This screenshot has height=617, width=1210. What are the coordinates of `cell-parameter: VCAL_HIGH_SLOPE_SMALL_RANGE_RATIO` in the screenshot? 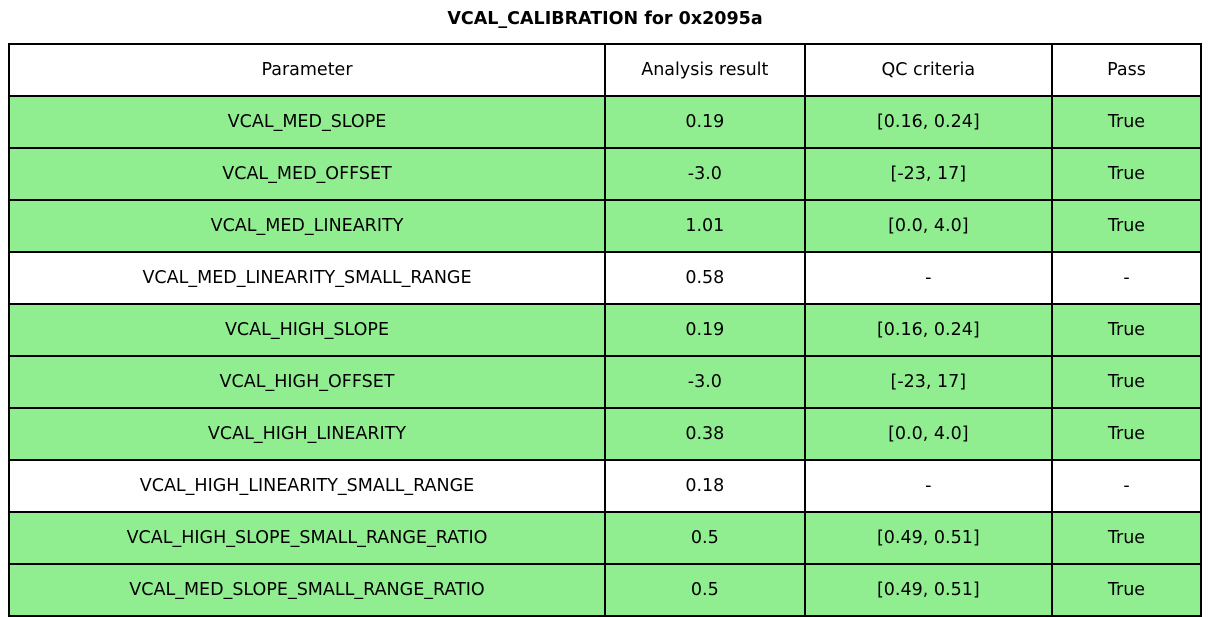 It's located at (307, 538).